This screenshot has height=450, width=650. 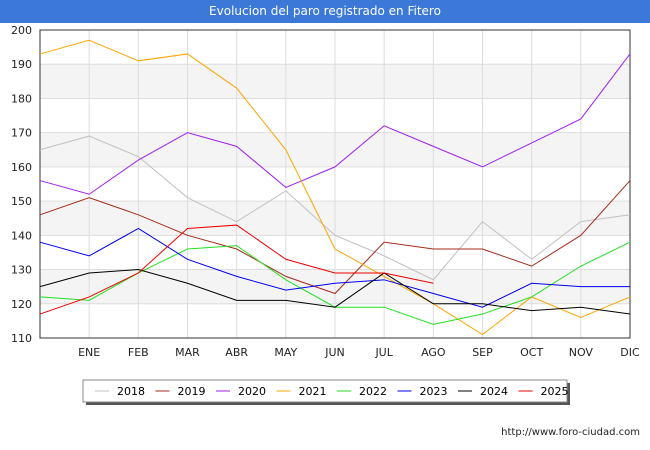 What do you see at coordinates (131, 391) in the screenshot?
I see `legend-label-2018: 2018` at bounding box center [131, 391].